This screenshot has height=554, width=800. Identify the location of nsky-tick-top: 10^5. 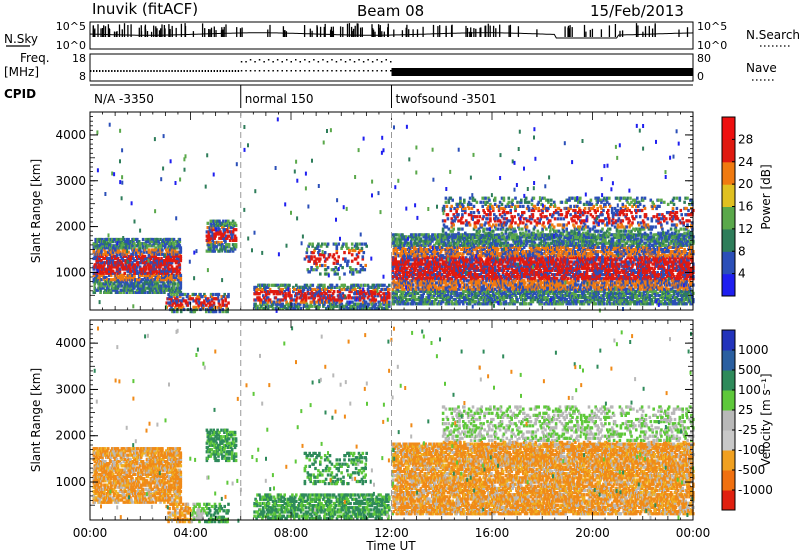
(71, 26).